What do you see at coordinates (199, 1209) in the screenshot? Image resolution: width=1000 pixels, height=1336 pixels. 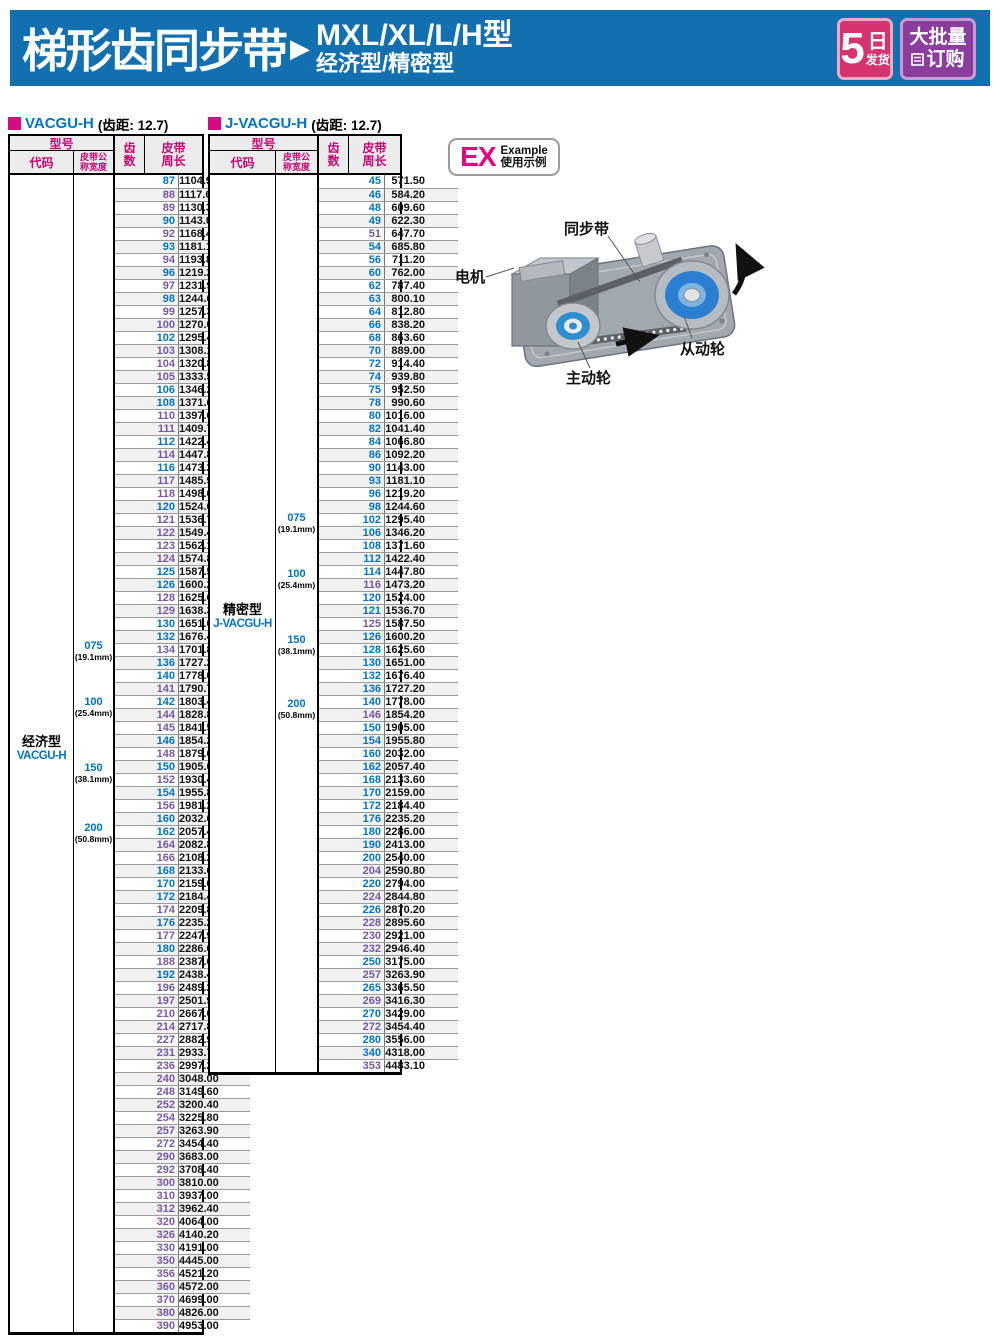 I see `belt-length: 3962.40` at bounding box center [199, 1209].